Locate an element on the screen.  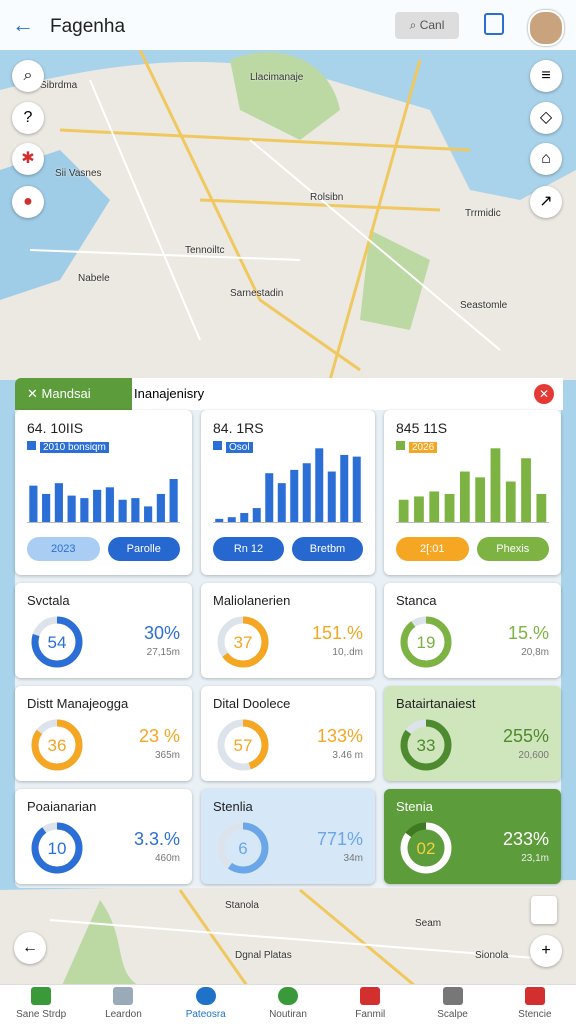
back-button: ← is located at coordinates (23, 24).